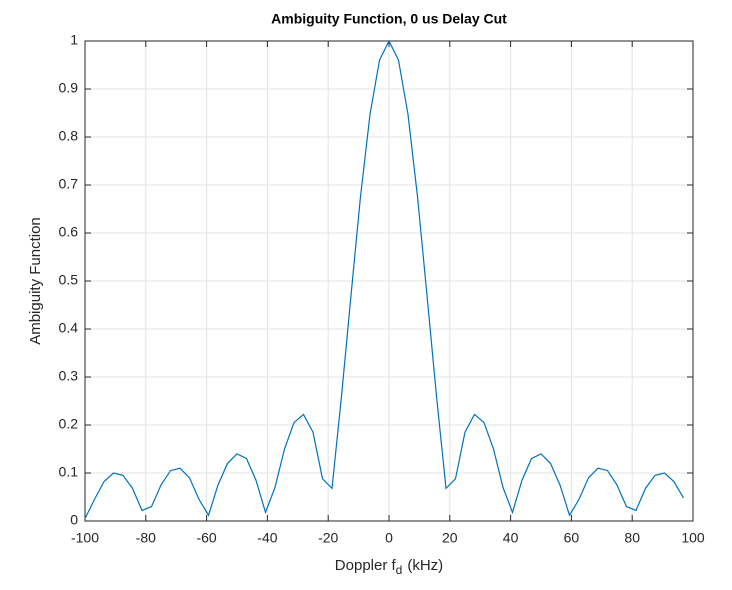 The width and height of the screenshot is (732, 590). Describe the element at coordinates (69, 232) in the screenshot. I see `y-tick-label: 0.6` at that location.